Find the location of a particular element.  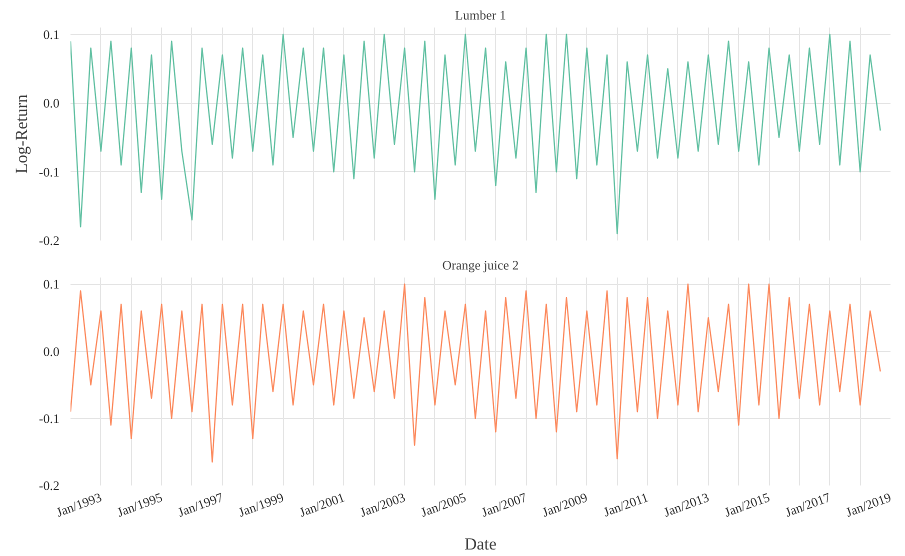

chart-title: Lumber 1 is located at coordinates (480, 15).